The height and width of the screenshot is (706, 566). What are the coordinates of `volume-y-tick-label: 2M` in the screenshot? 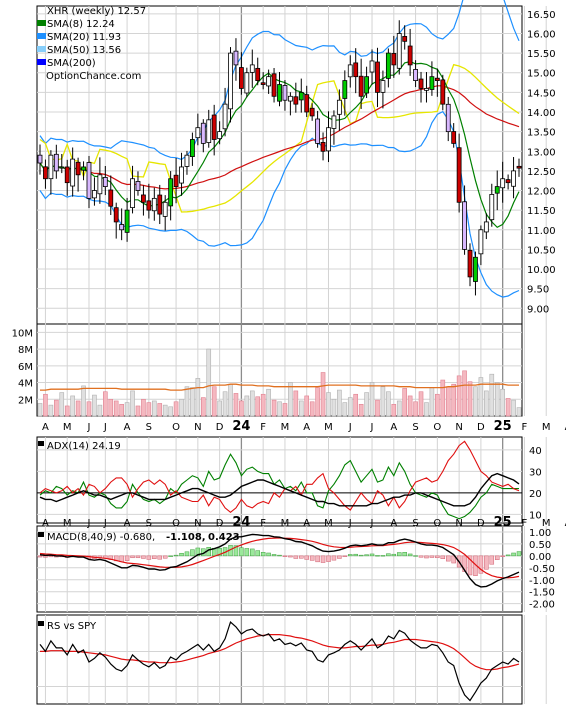 It's located at (25, 400).